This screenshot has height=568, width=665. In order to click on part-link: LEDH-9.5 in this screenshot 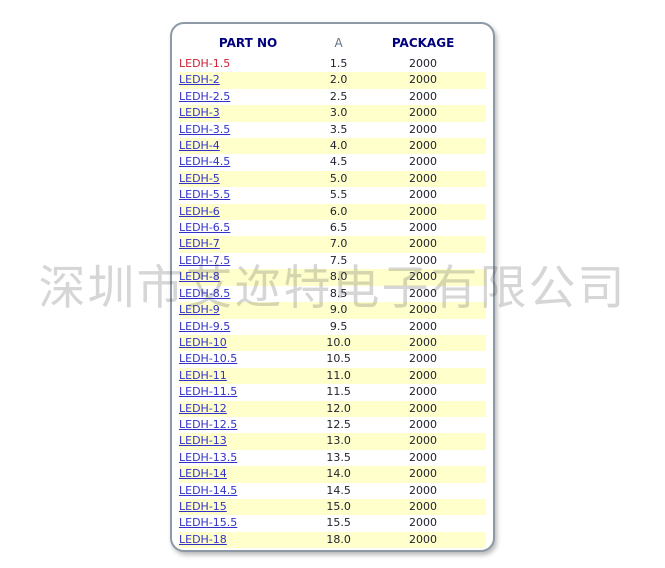, I will do `click(205, 326)`.